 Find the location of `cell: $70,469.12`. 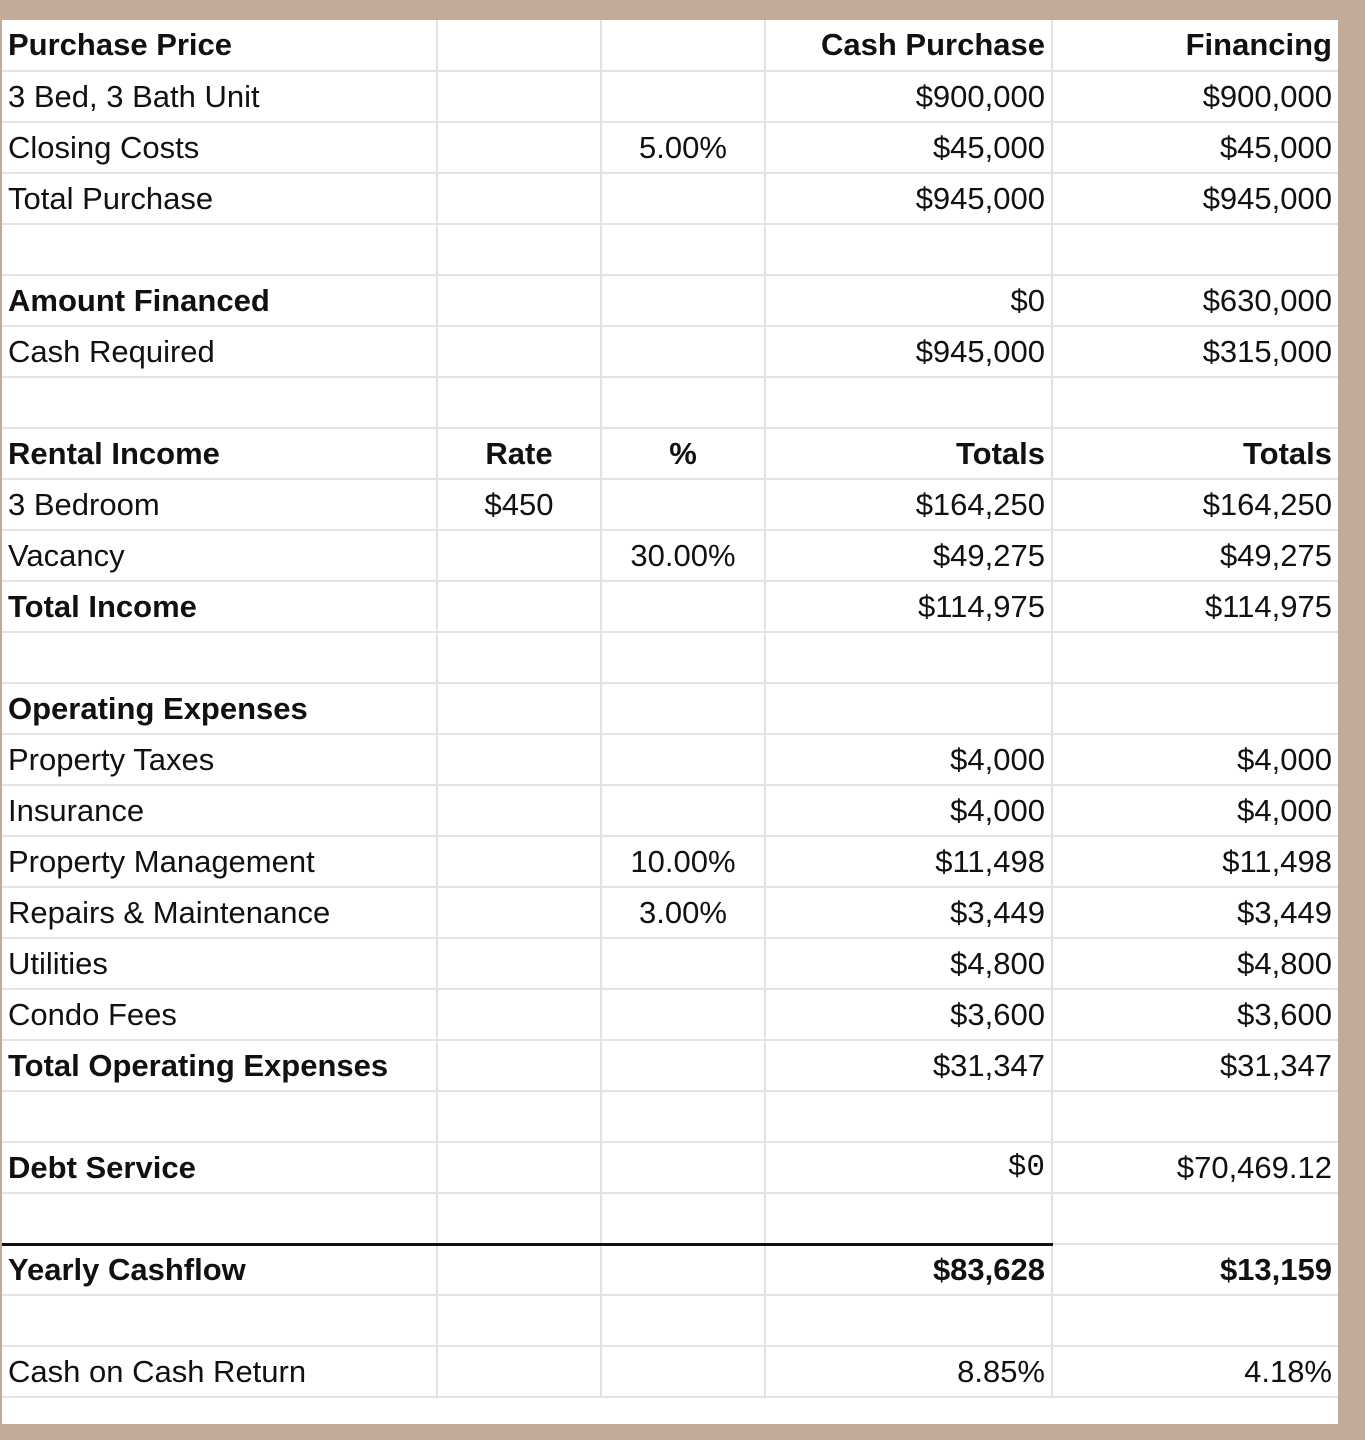

cell: $70,469.12 is located at coordinates (1195, 1168).